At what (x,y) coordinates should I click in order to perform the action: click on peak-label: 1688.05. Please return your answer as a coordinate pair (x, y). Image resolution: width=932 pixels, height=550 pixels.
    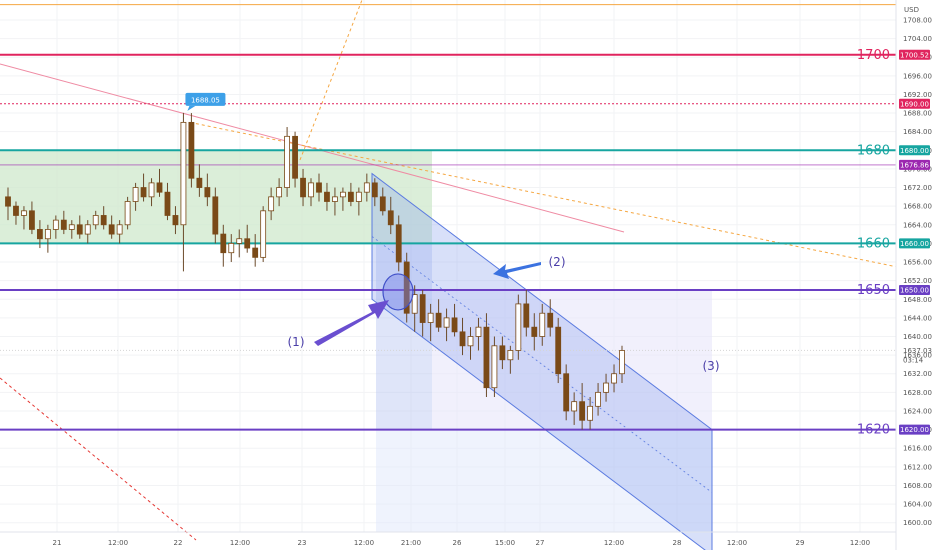
    Looking at the image, I should click on (205, 100).